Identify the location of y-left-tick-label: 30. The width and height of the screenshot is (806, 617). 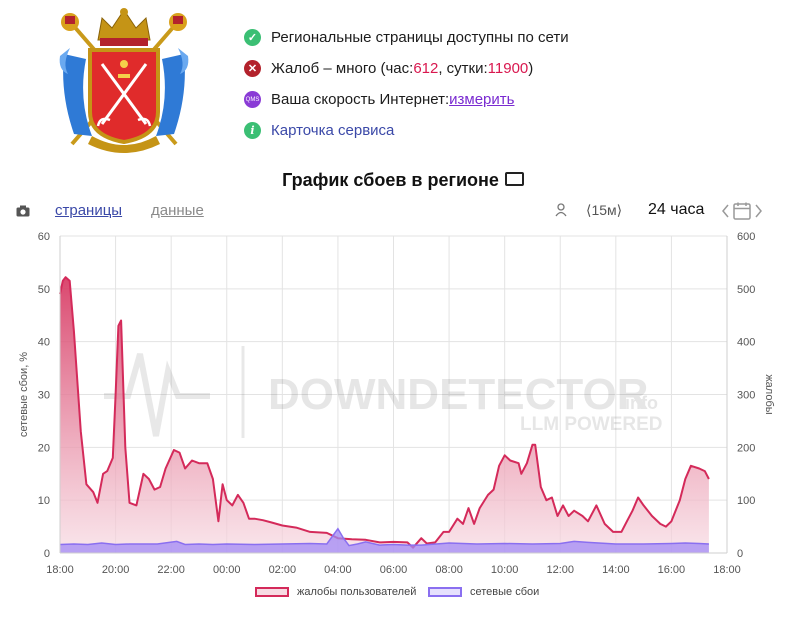
(44, 396).